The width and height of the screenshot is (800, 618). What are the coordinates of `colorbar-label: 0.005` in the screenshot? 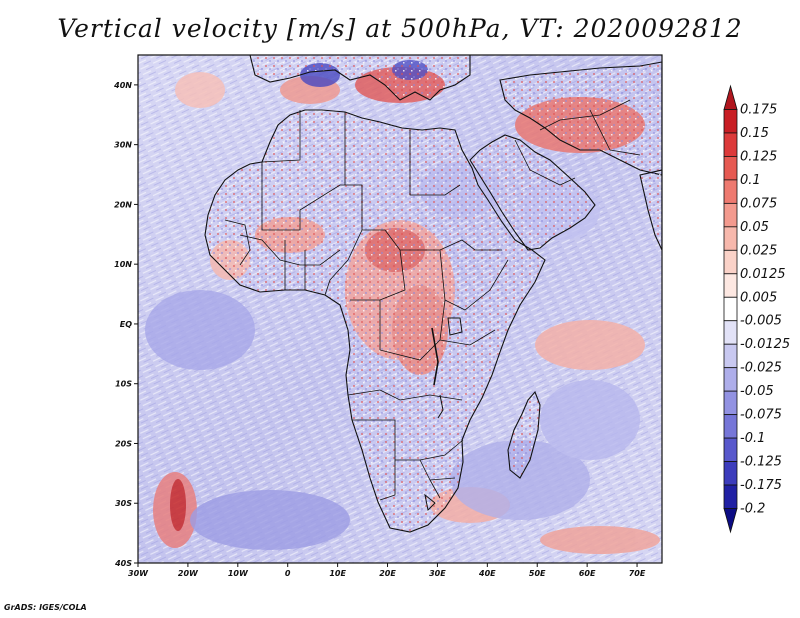 It's located at (758, 297).